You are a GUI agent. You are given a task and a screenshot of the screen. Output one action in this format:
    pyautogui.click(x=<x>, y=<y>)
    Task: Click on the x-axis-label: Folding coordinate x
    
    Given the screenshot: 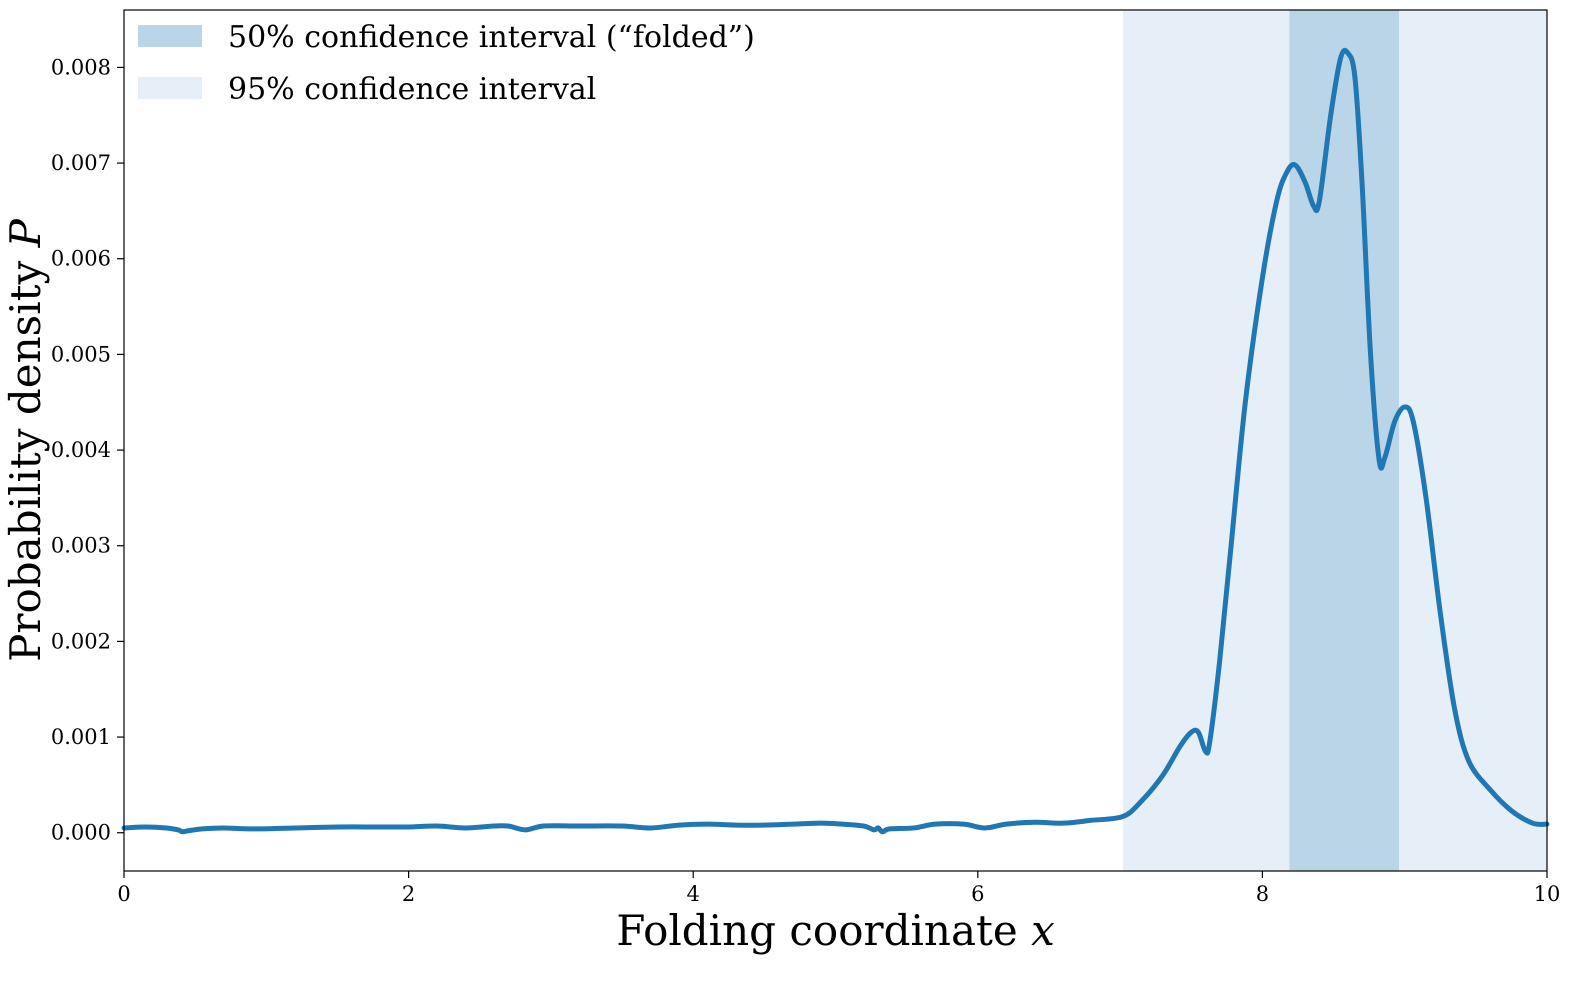 What is the action you would take?
    pyautogui.click(x=835, y=930)
    